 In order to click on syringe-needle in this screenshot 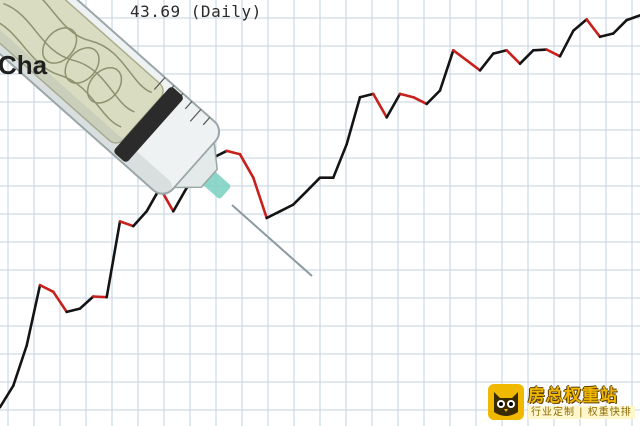, I will do `click(272, 240)`.